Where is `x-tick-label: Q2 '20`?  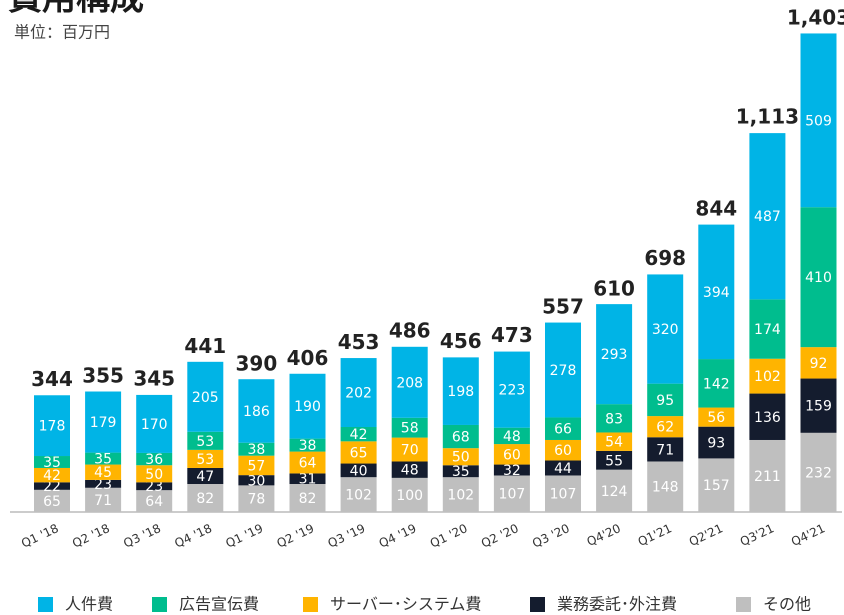 x-tick-label: Q2 '20 is located at coordinates (500, 535).